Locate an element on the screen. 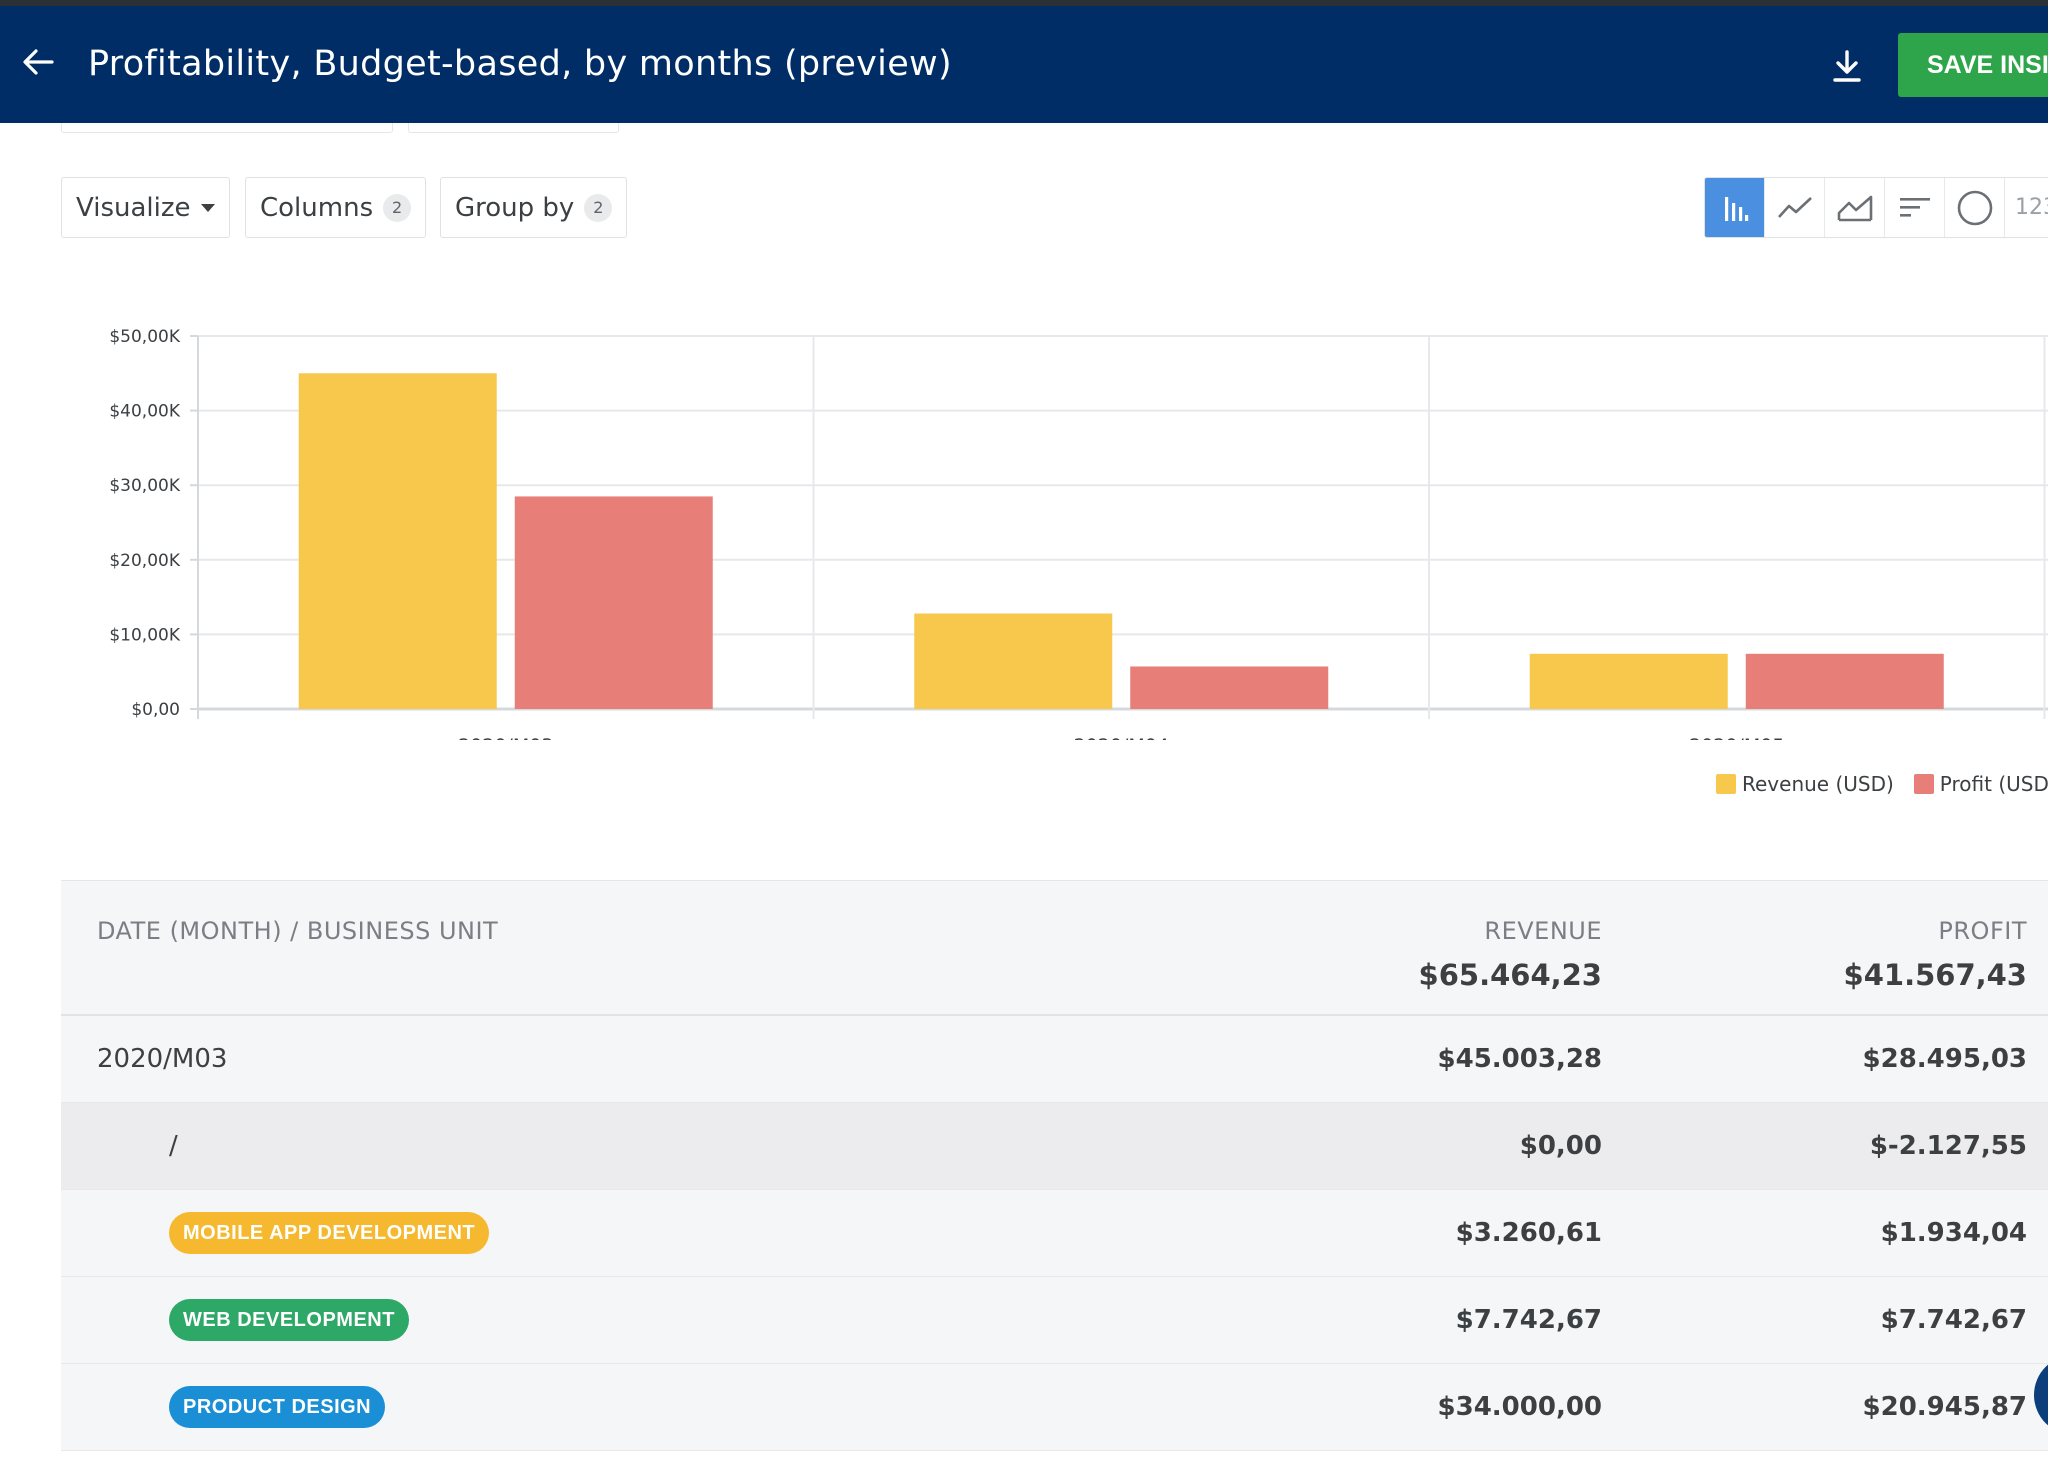  columns-label: Columns is located at coordinates (317, 207).